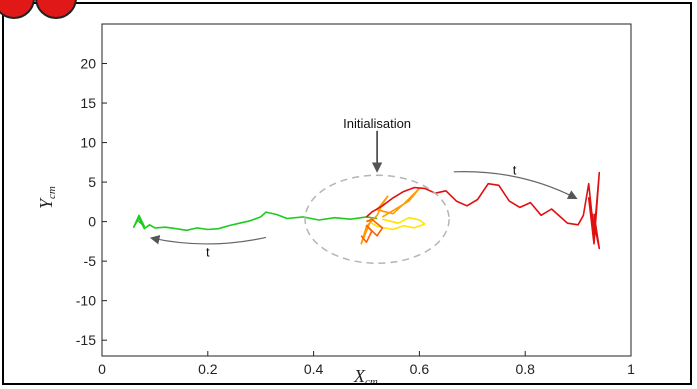  What do you see at coordinates (365, 374) in the screenshot?
I see `x-axis-label: Xcm` at bounding box center [365, 374].